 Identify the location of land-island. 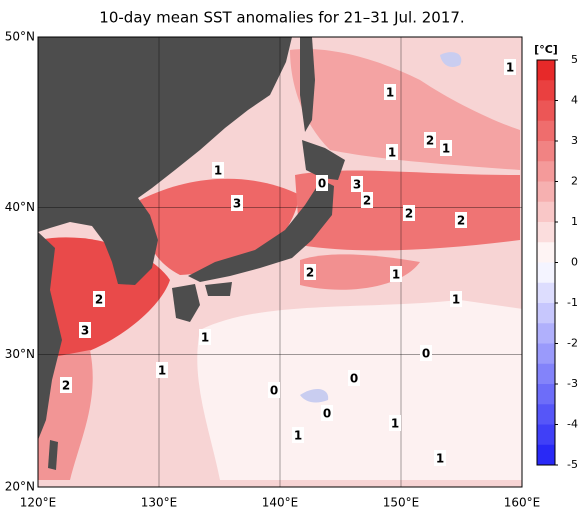
(190, 127).